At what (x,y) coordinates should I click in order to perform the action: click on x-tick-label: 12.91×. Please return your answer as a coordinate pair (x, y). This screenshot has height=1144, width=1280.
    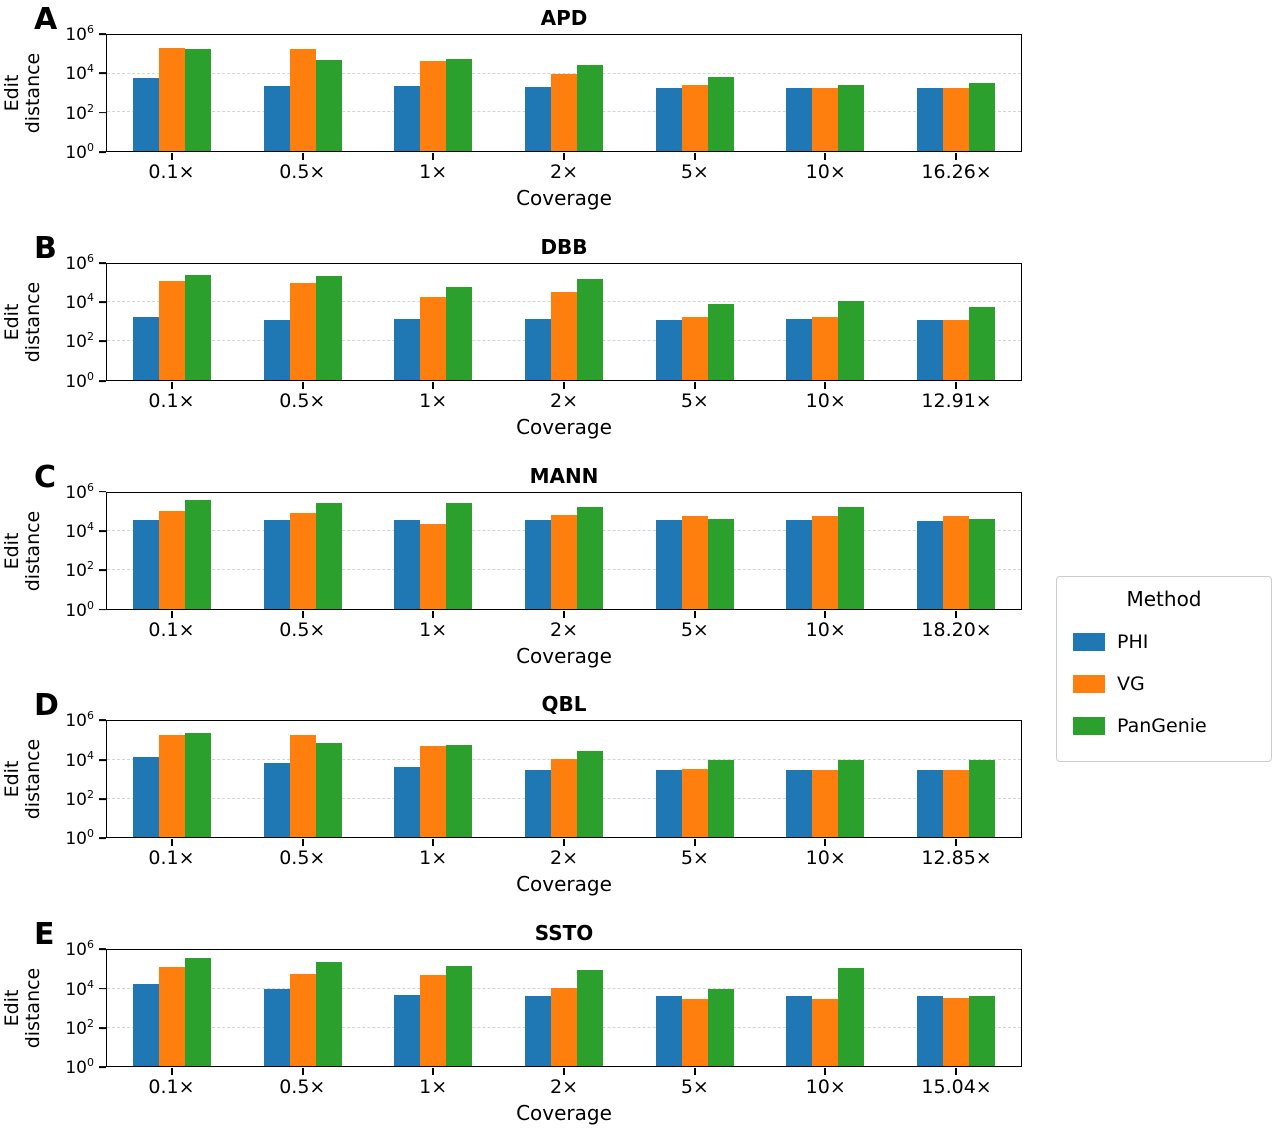
    Looking at the image, I should click on (956, 400).